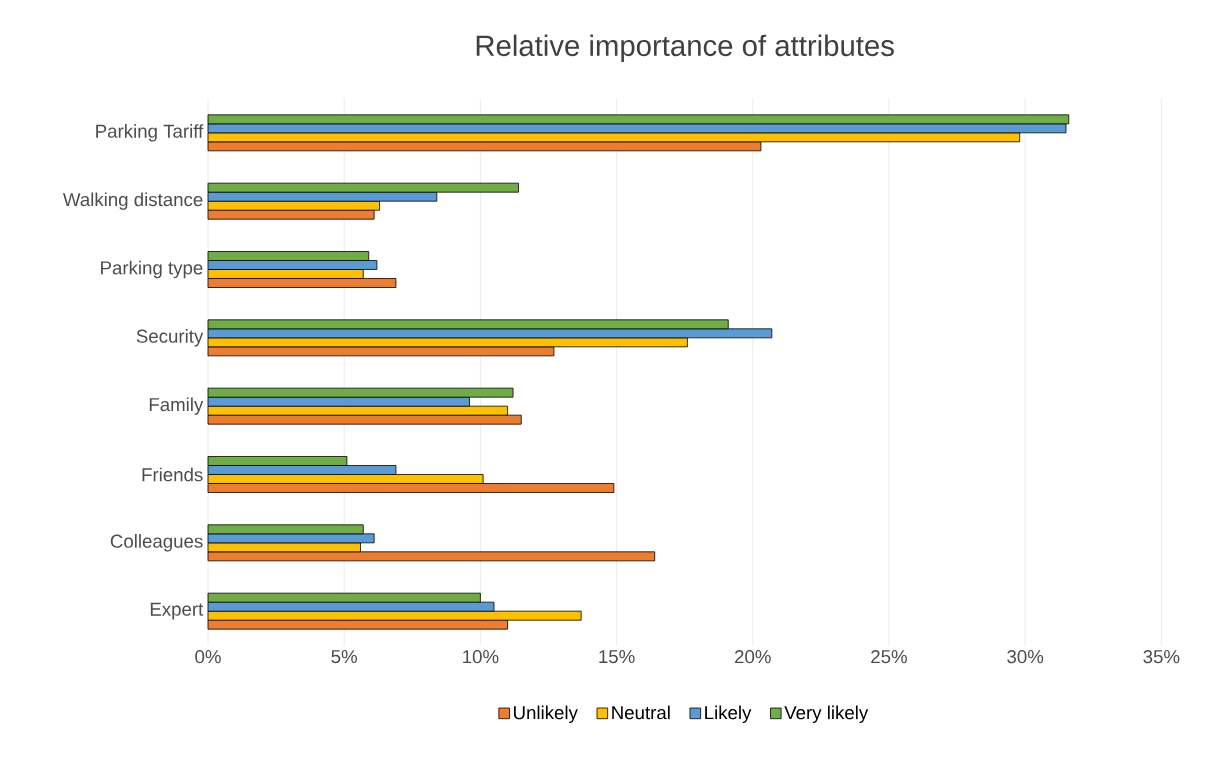 The height and width of the screenshot is (773, 1212). I want to click on y-tick-label: Security, so click(170, 337).